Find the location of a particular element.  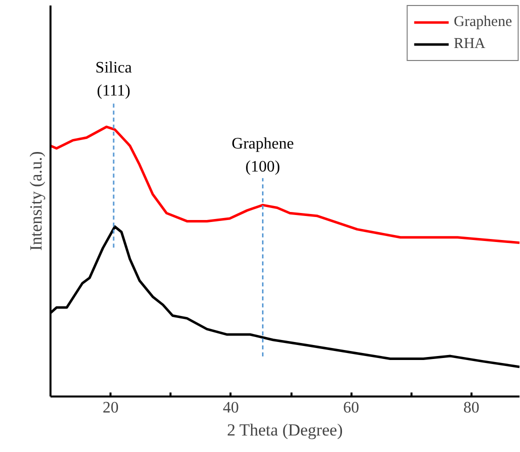

x-tick-label: 40 is located at coordinates (230, 408).